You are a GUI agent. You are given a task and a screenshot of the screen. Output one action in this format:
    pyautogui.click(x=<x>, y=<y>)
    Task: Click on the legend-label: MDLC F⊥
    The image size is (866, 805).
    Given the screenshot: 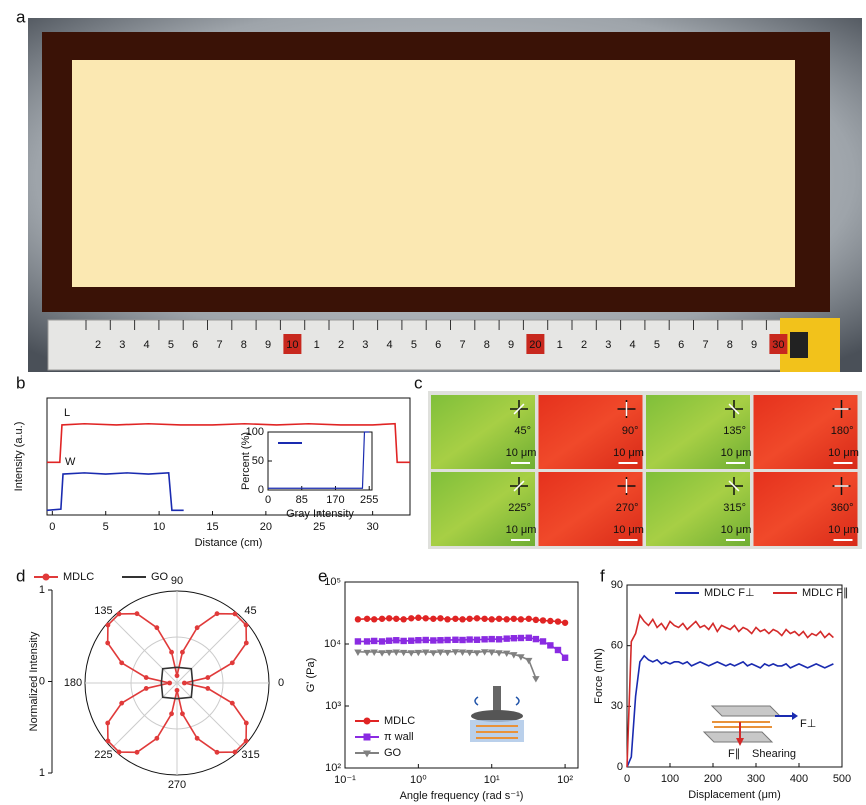 What is the action you would take?
    pyautogui.click(x=729, y=593)
    